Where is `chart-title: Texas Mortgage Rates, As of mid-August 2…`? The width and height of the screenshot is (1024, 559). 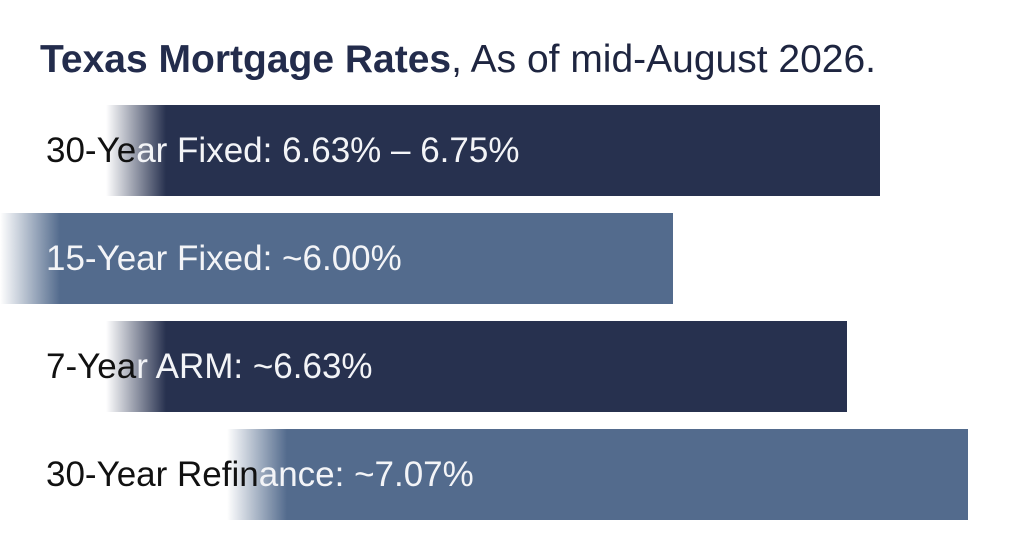
chart-title: Texas Mortgage Rates, As of mid-August 2… is located at coordinates (458, 60).